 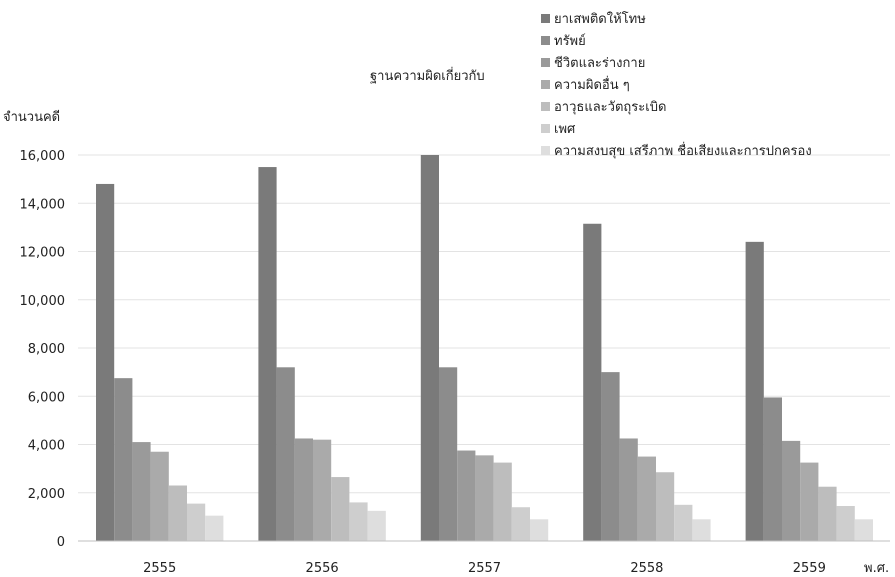 I want to click on legend-entry: ชีวิตและร่างกาย, so click(x=599, y=63).